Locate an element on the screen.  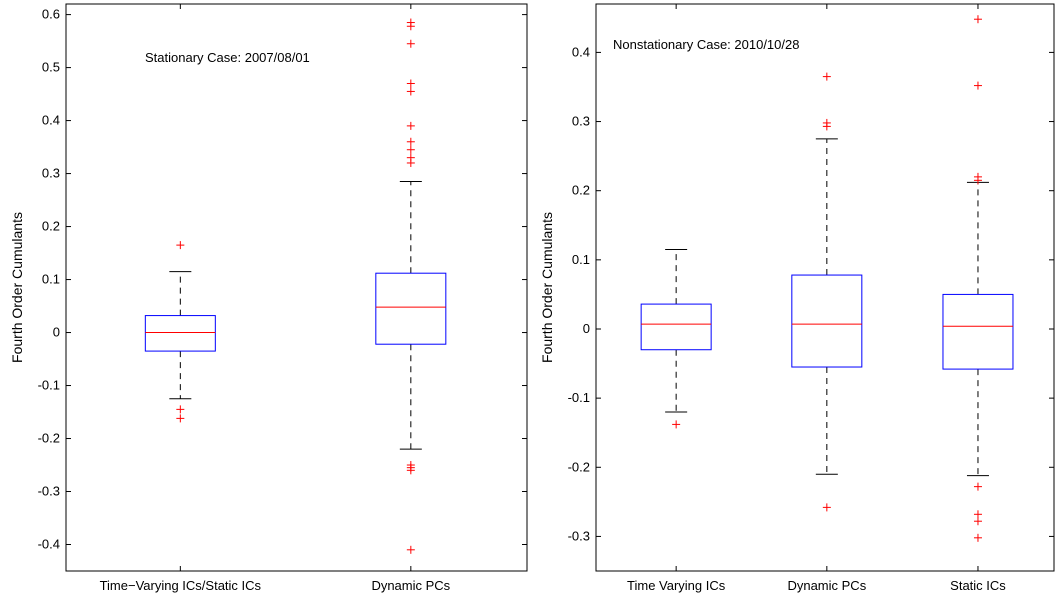
x-category-label: Static ICs is located at coordinates (978, 585).